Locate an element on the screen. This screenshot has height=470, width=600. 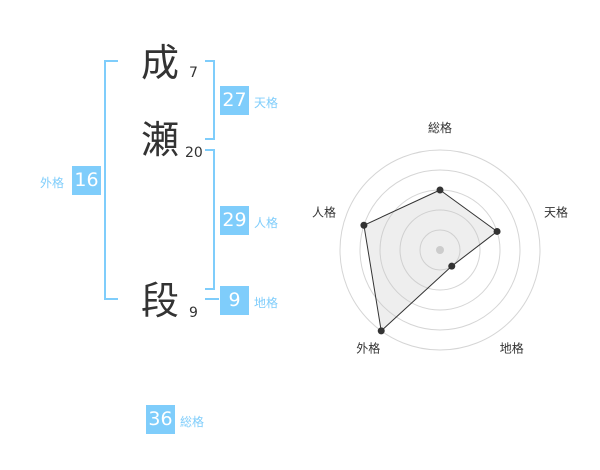
radar-center is located at coordinates (440, 250).